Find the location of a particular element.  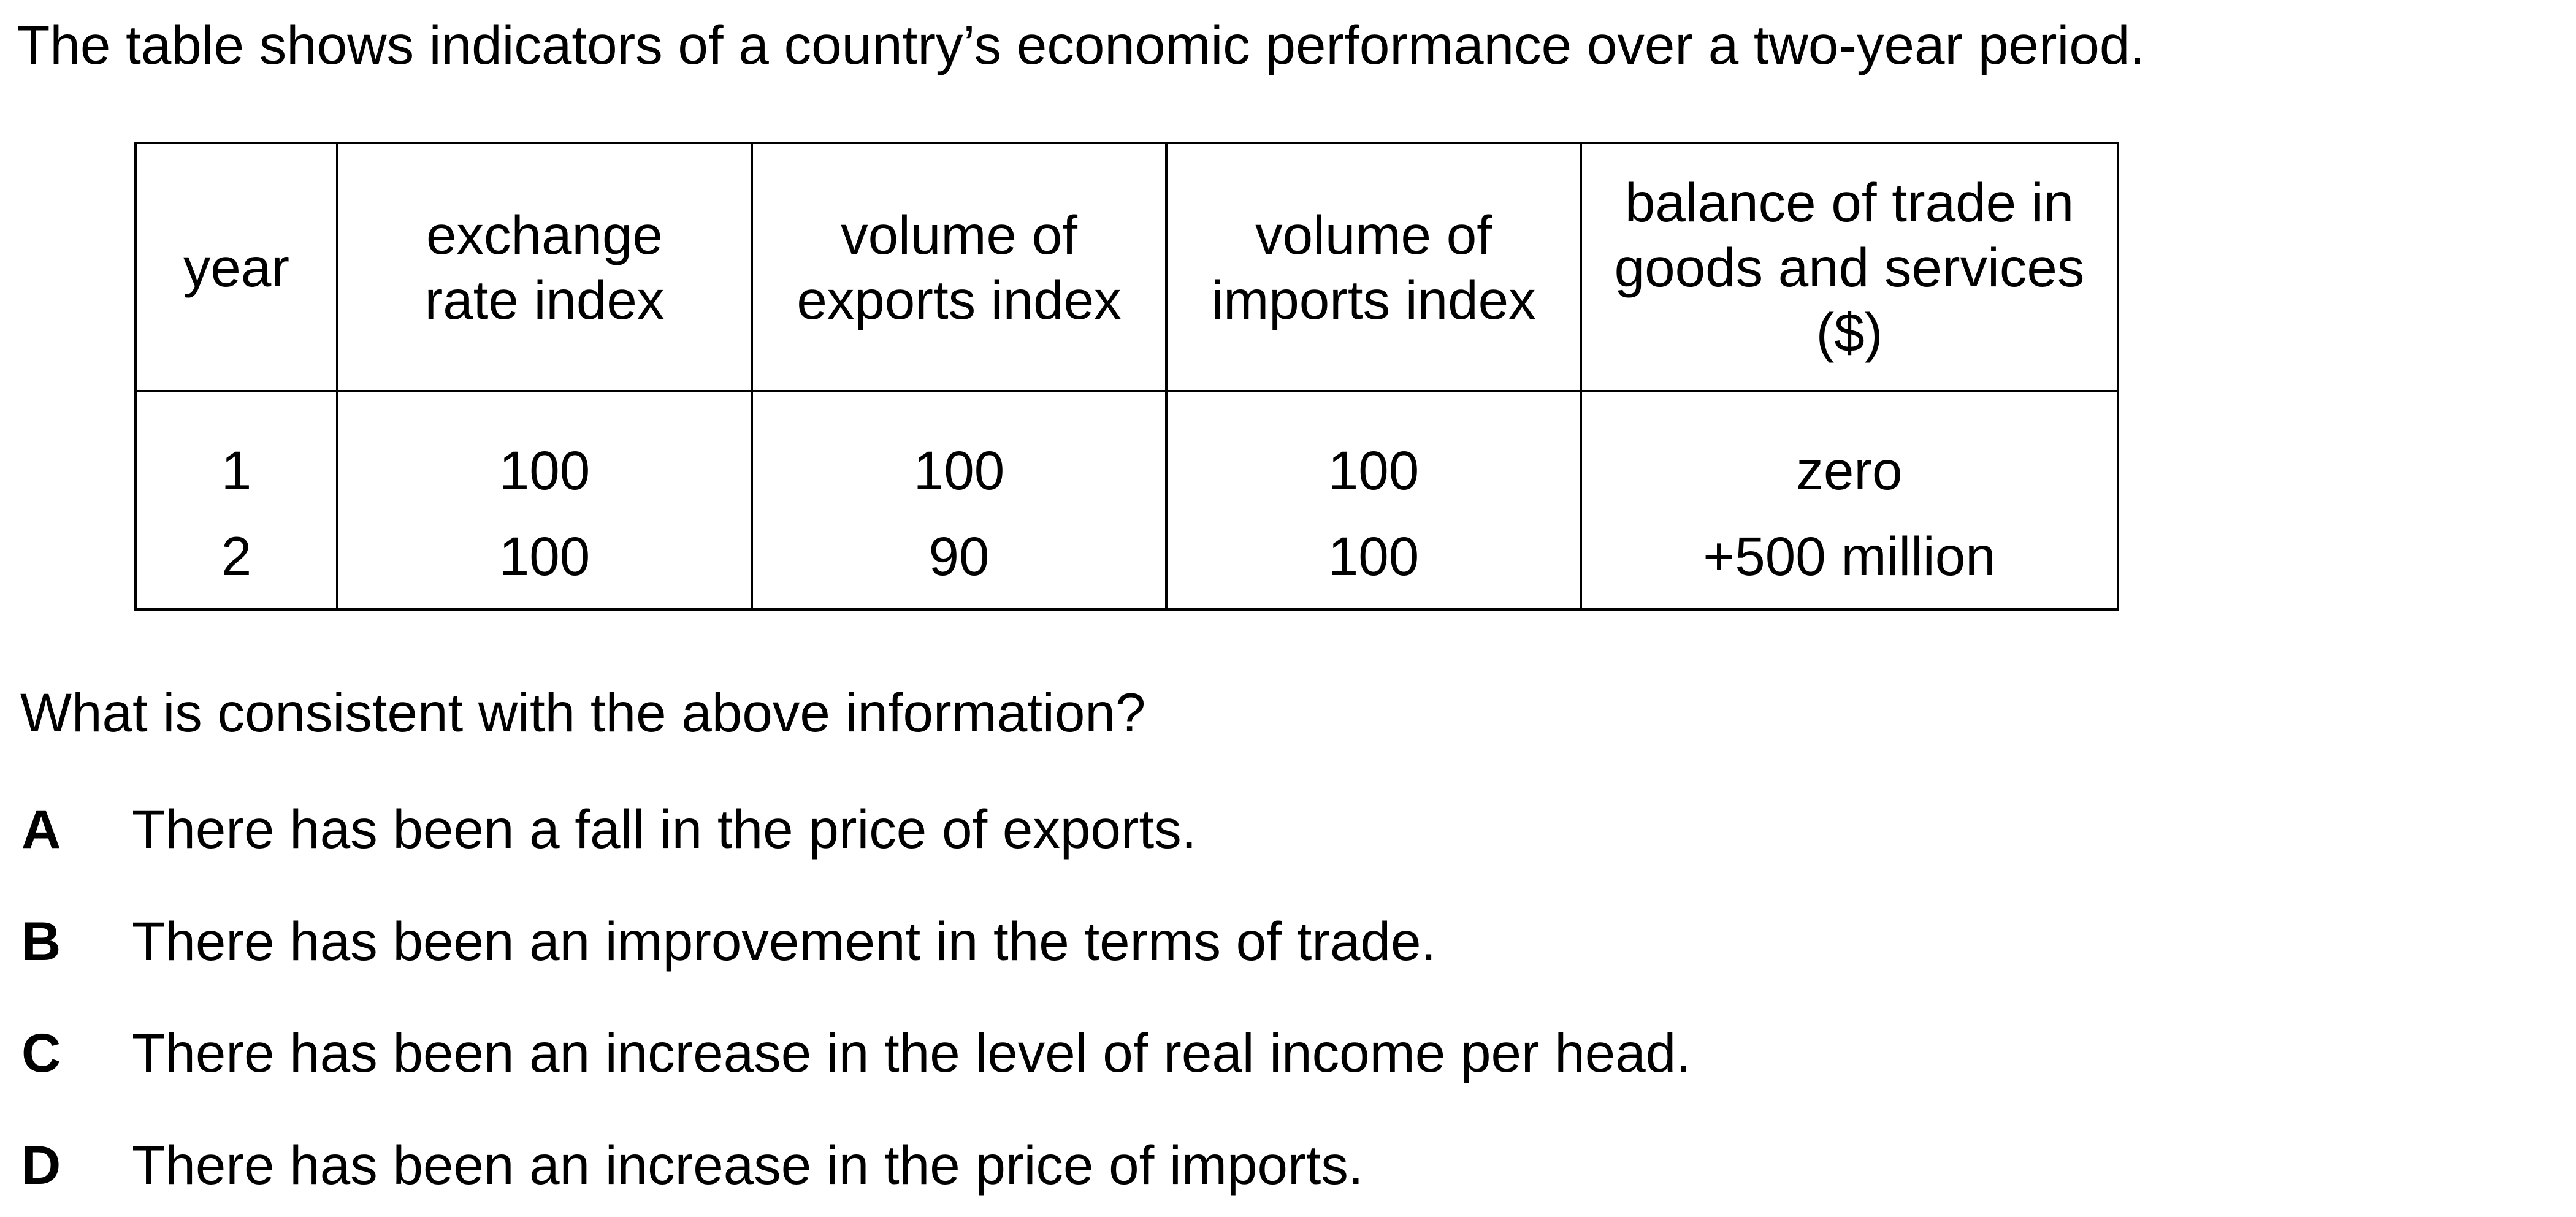

table-row: 2 100 90 100 +500 million is located at coordinates (1126, 557).